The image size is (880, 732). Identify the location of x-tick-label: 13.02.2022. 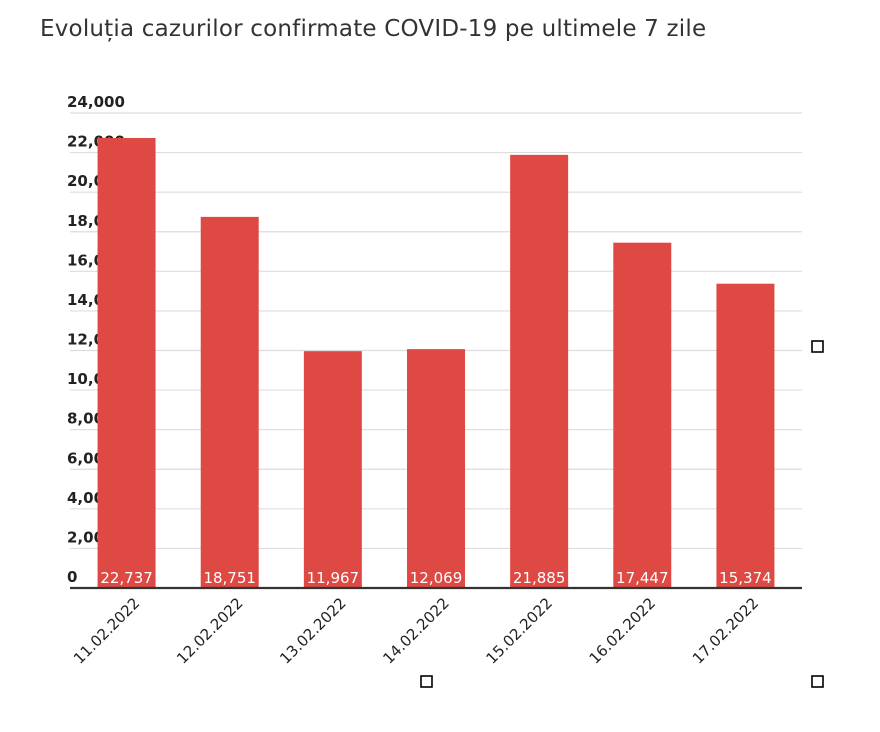
(312, 630).